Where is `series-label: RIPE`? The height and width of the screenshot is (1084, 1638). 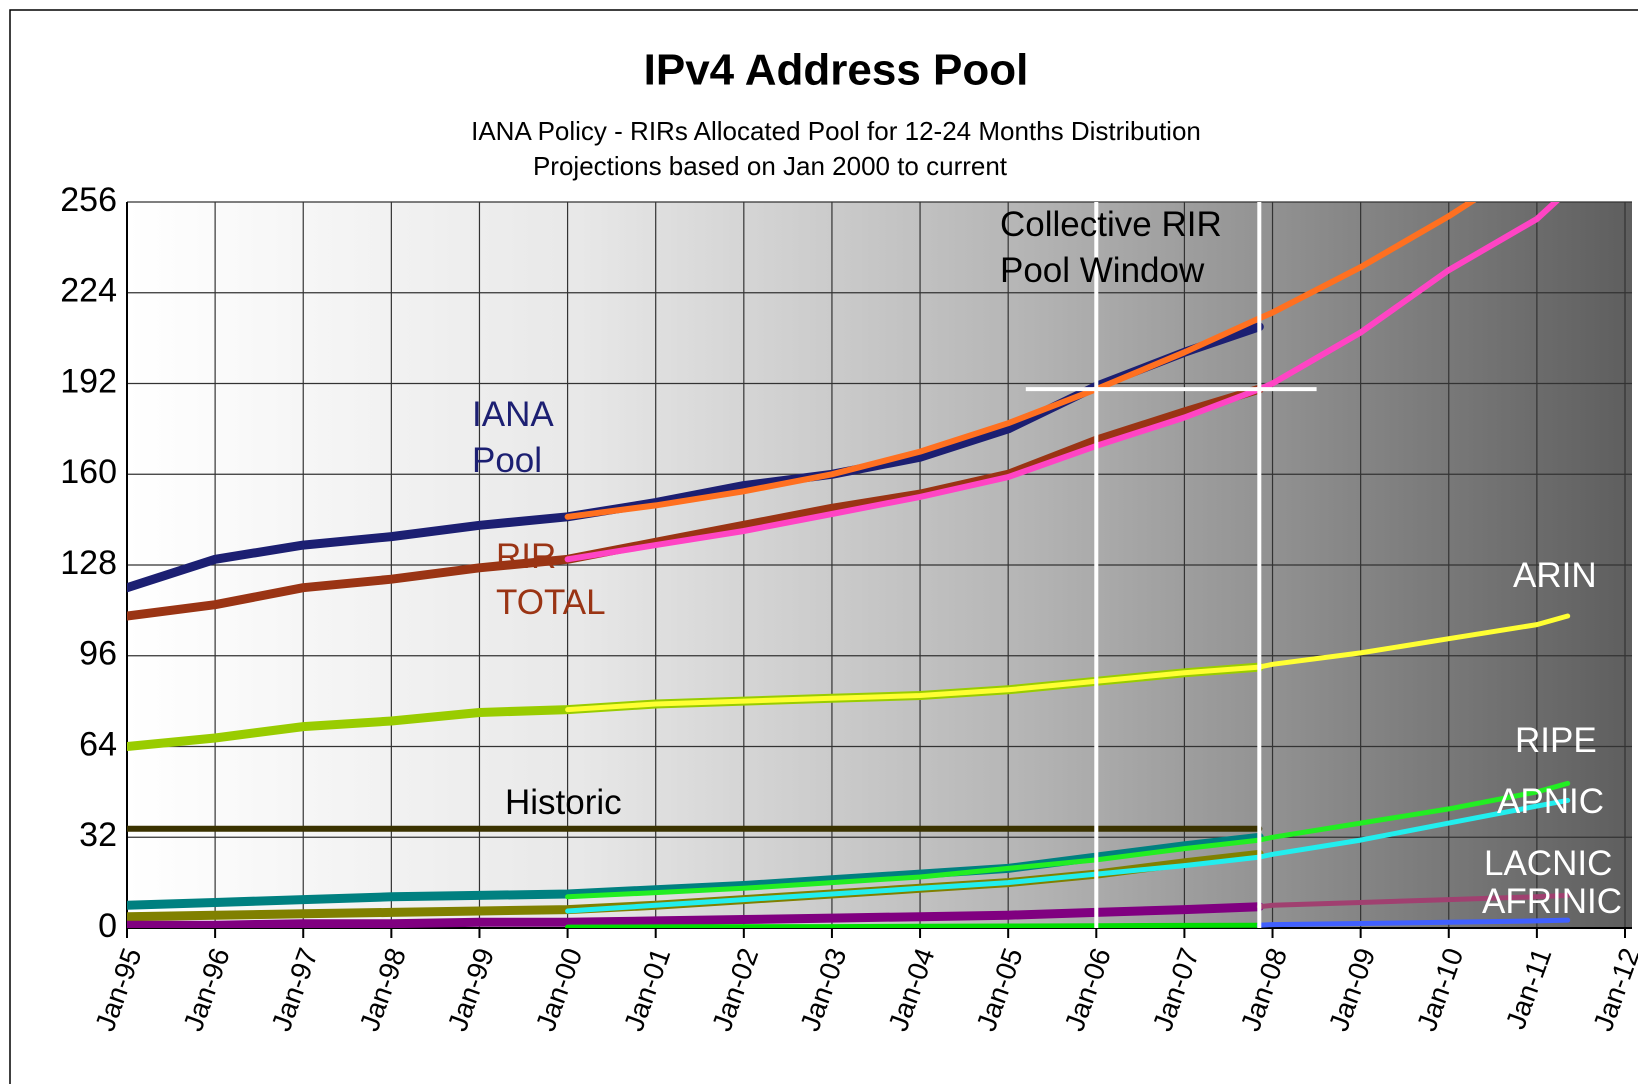 series-label: RIPE is located at coordinates (1556, 740).